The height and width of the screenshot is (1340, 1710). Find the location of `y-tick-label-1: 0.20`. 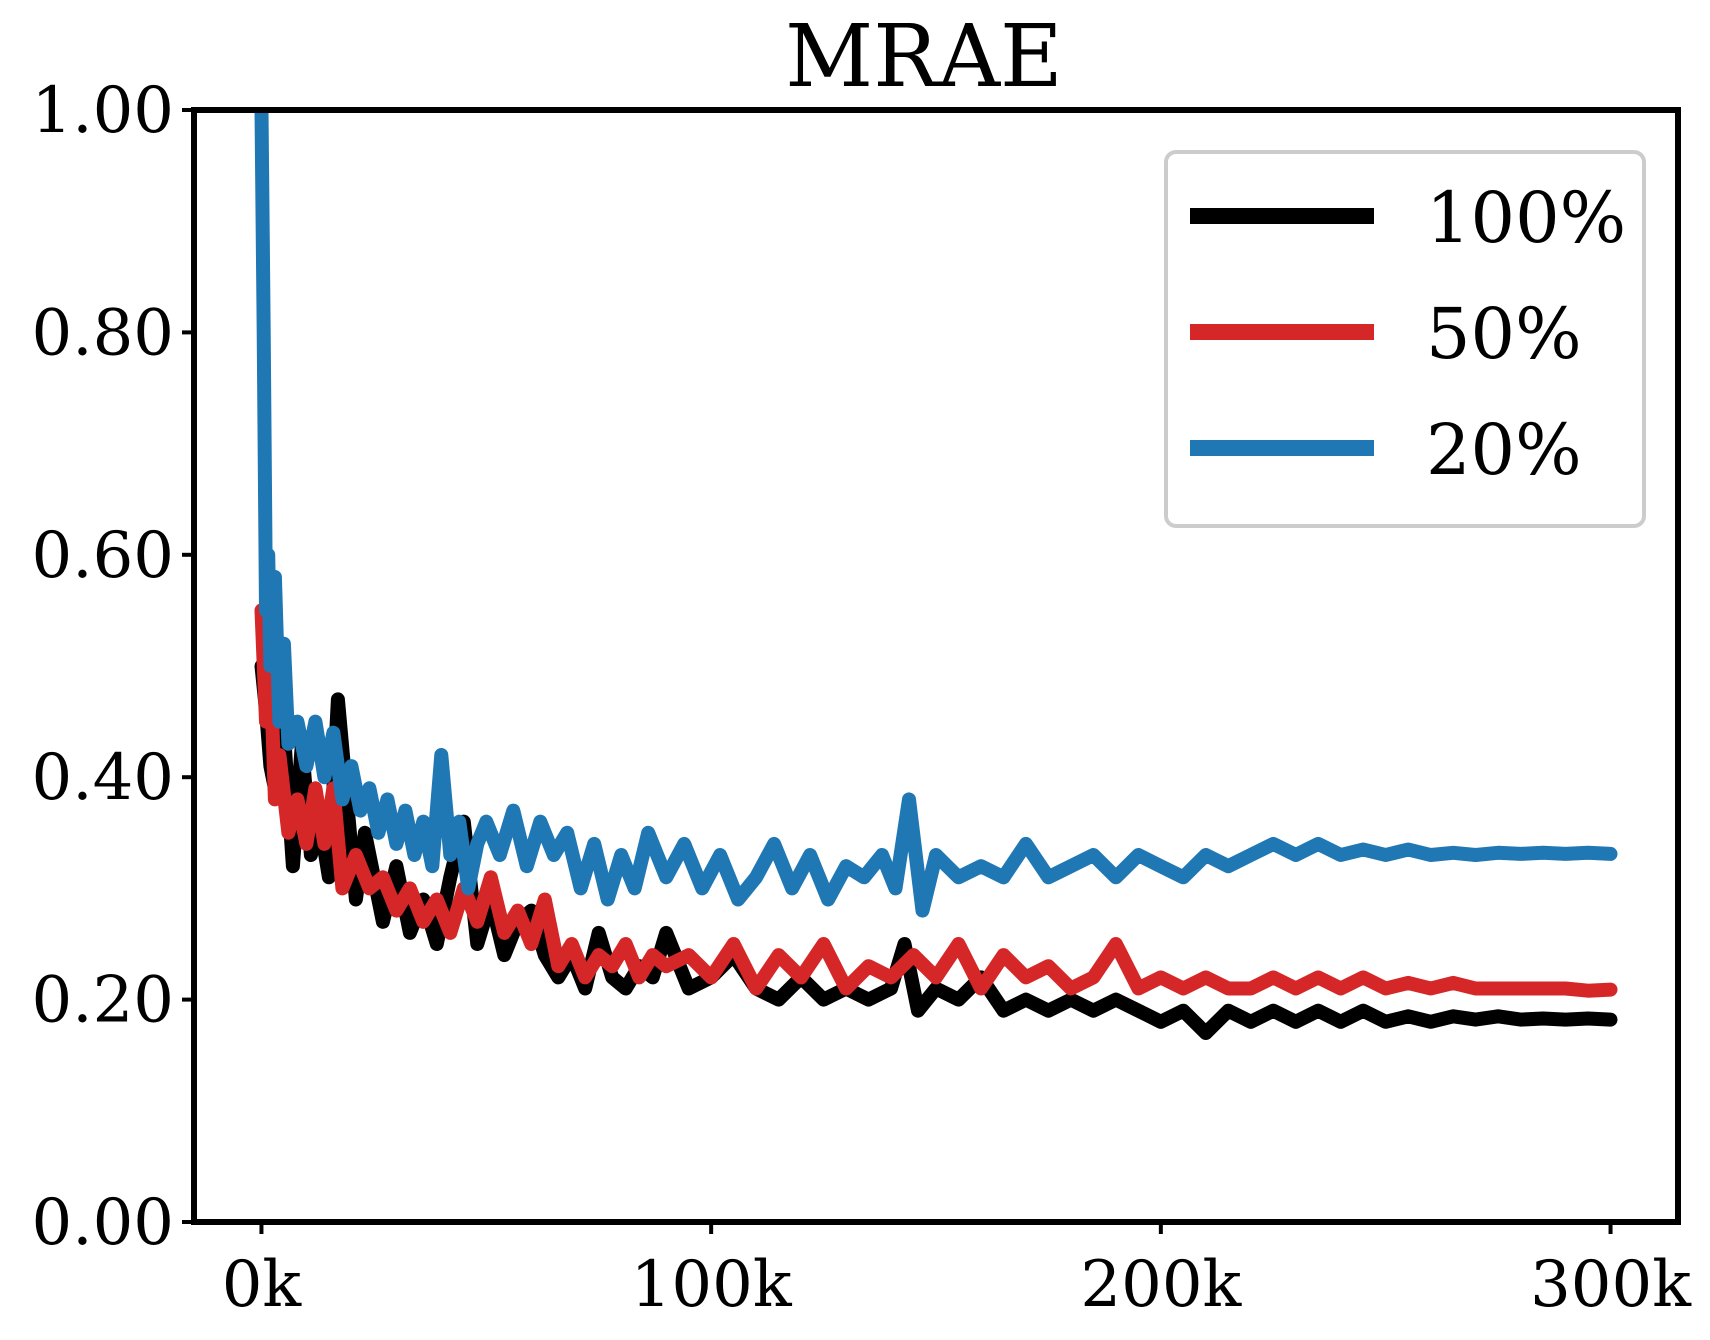

y-tick-label-1: 0.20 is located at coordinates (103, 1001).